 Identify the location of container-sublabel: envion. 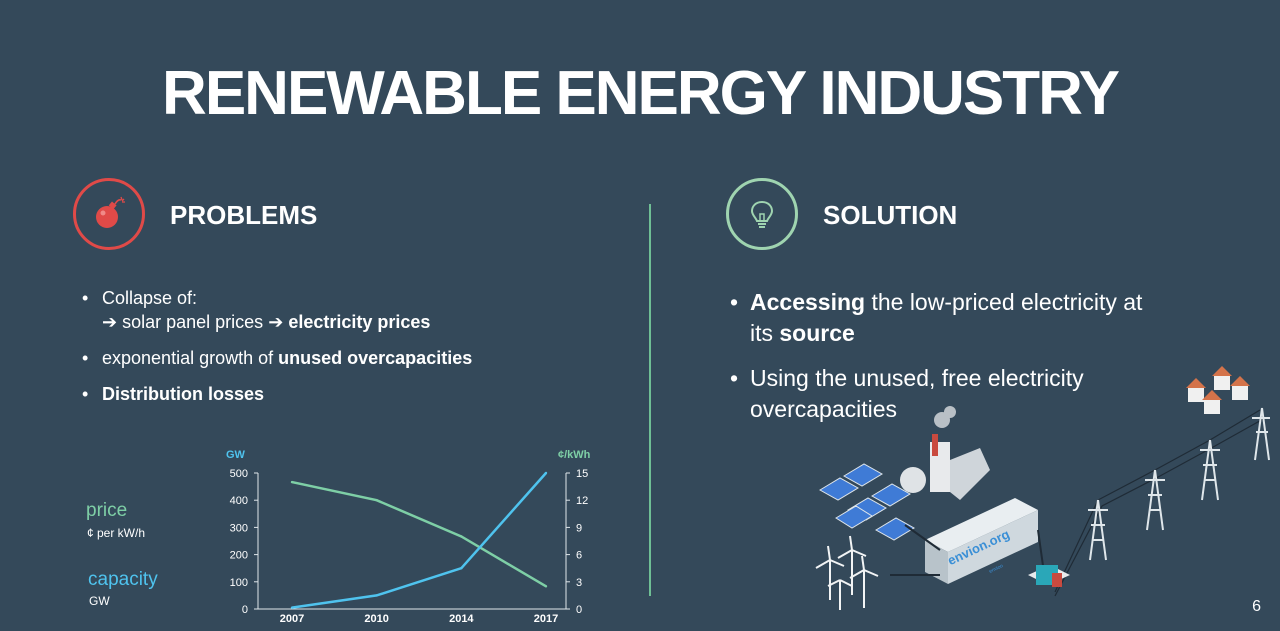
(996, 569).